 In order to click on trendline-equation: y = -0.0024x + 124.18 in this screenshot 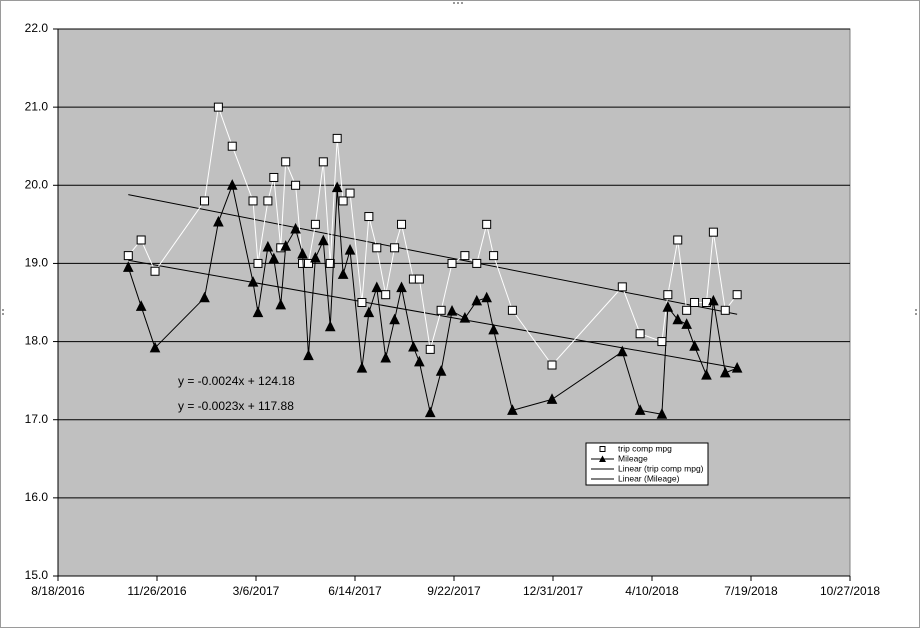, I will do `click(236, 381)`.